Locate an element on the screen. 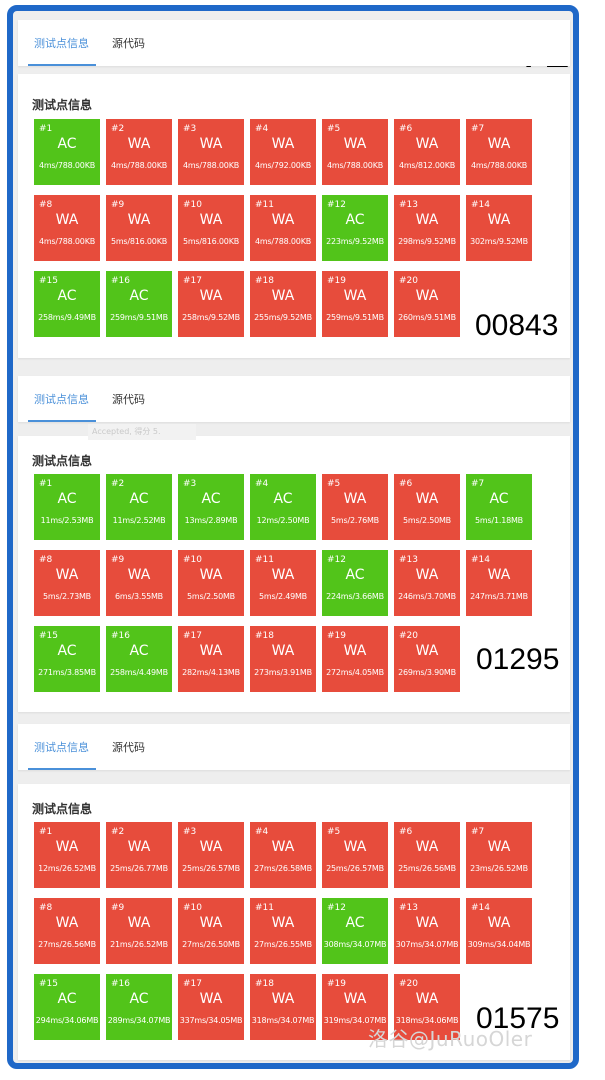 The height and width of the screenshot is (1080, 605). testcase-tile: #20 WA 269ms/3.90MB is located at coordinates (427, 659).